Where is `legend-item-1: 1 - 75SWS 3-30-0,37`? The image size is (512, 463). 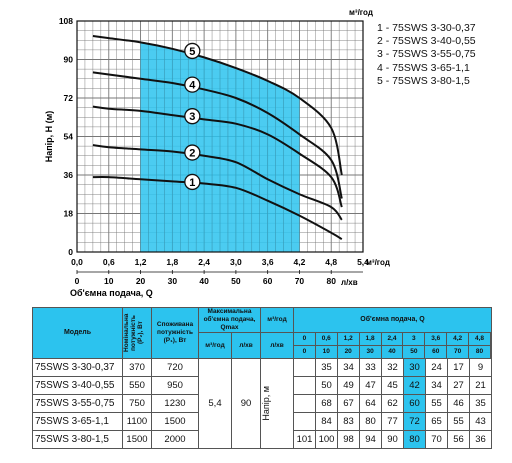
legend-item-1: 1 - 75SWS 3-30-0,37 is located at coordinates (426, 28).